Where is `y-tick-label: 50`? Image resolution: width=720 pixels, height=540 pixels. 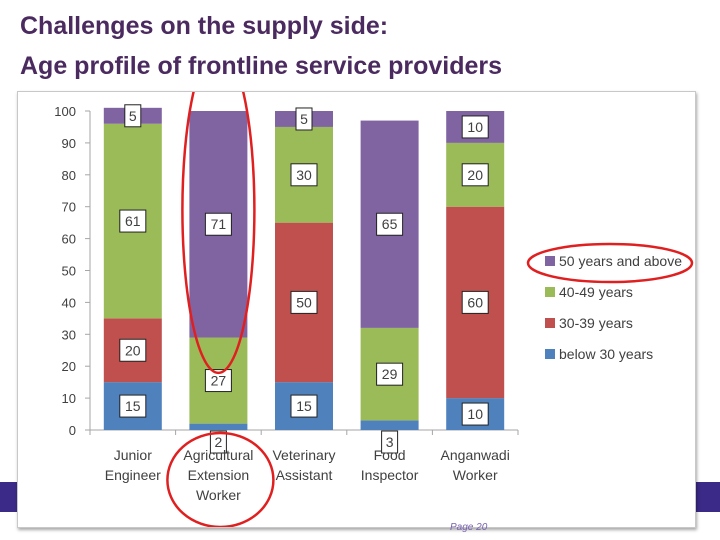
y-tick-label: 50 is located at coordinates (69, 271).